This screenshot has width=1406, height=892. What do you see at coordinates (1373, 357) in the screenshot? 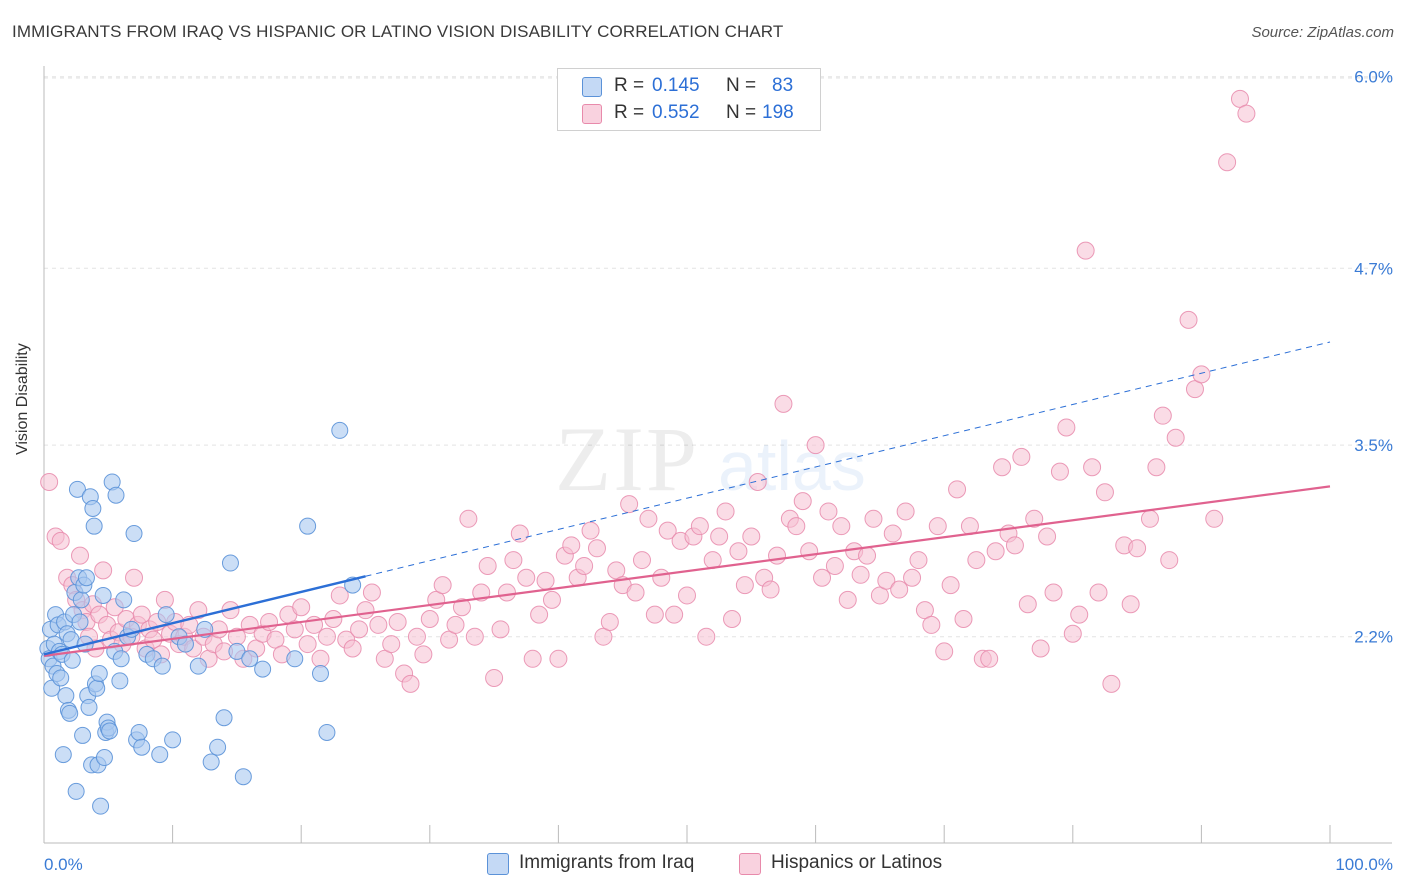
I see `y-tick-labels: 2.2% 3.5% 4.7% 6.0%` at bounding box center [1373, 357].